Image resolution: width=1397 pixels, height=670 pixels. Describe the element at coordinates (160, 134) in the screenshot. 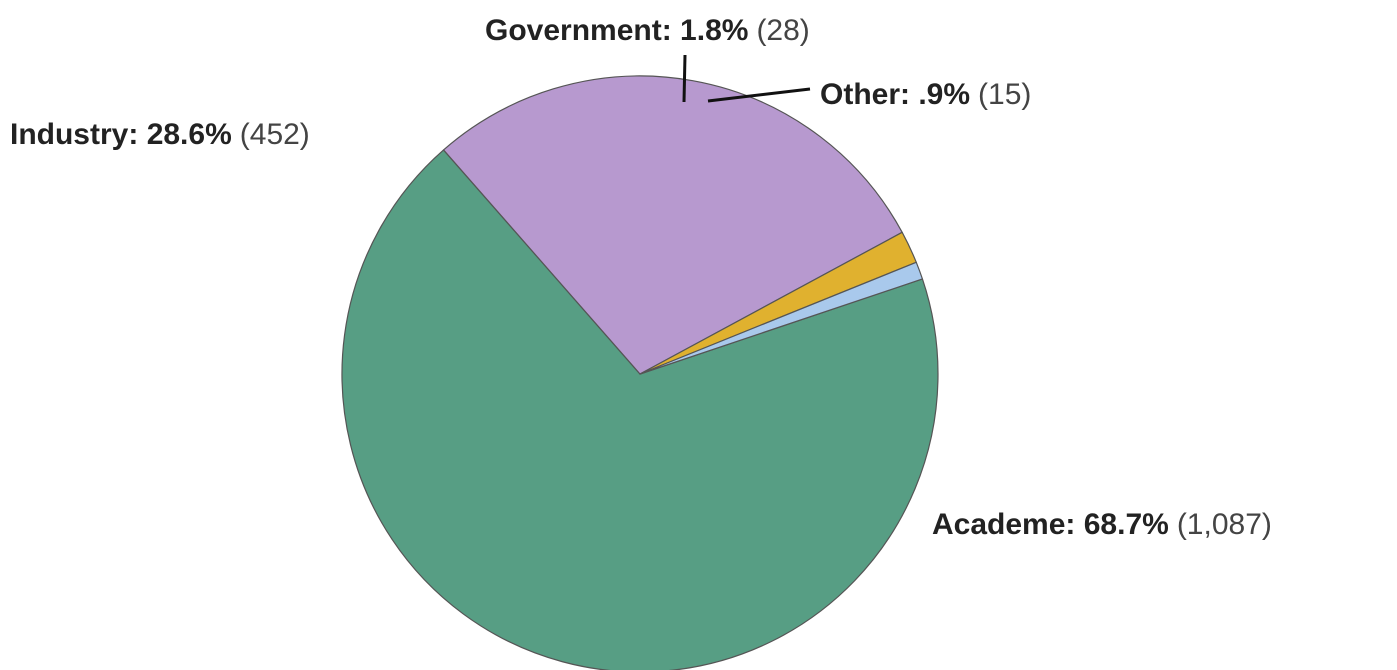

I see `label-industry: Industry: 28.6% (452)` at that location.